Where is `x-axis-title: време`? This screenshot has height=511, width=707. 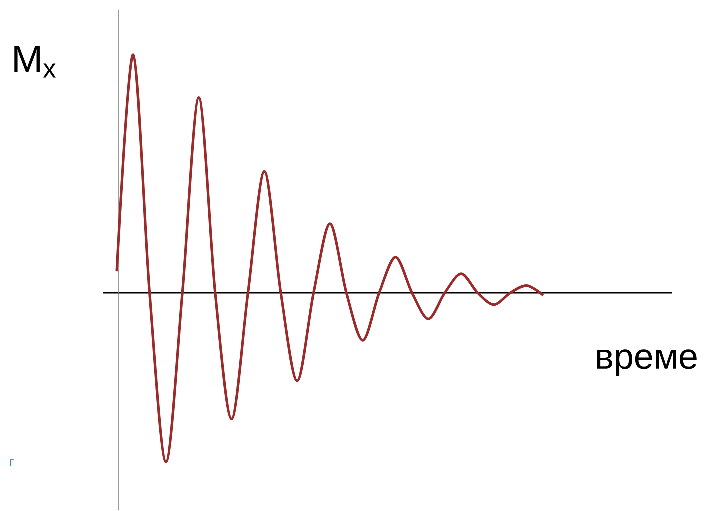
x-axis-title: време is located at coordinates (647, 363).